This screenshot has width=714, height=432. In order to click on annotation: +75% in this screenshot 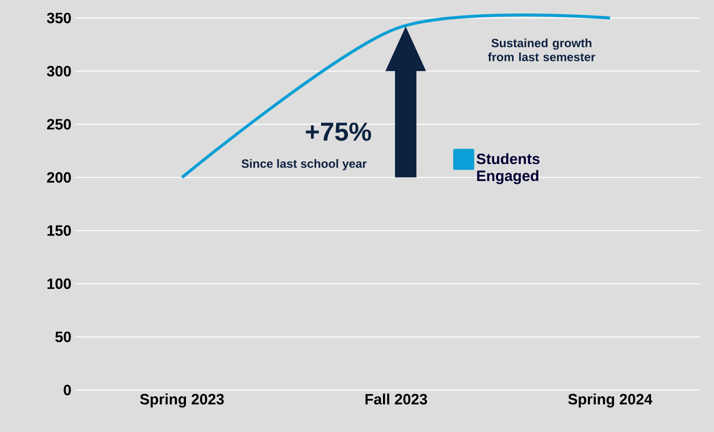, I will do `click(339, 131)`.